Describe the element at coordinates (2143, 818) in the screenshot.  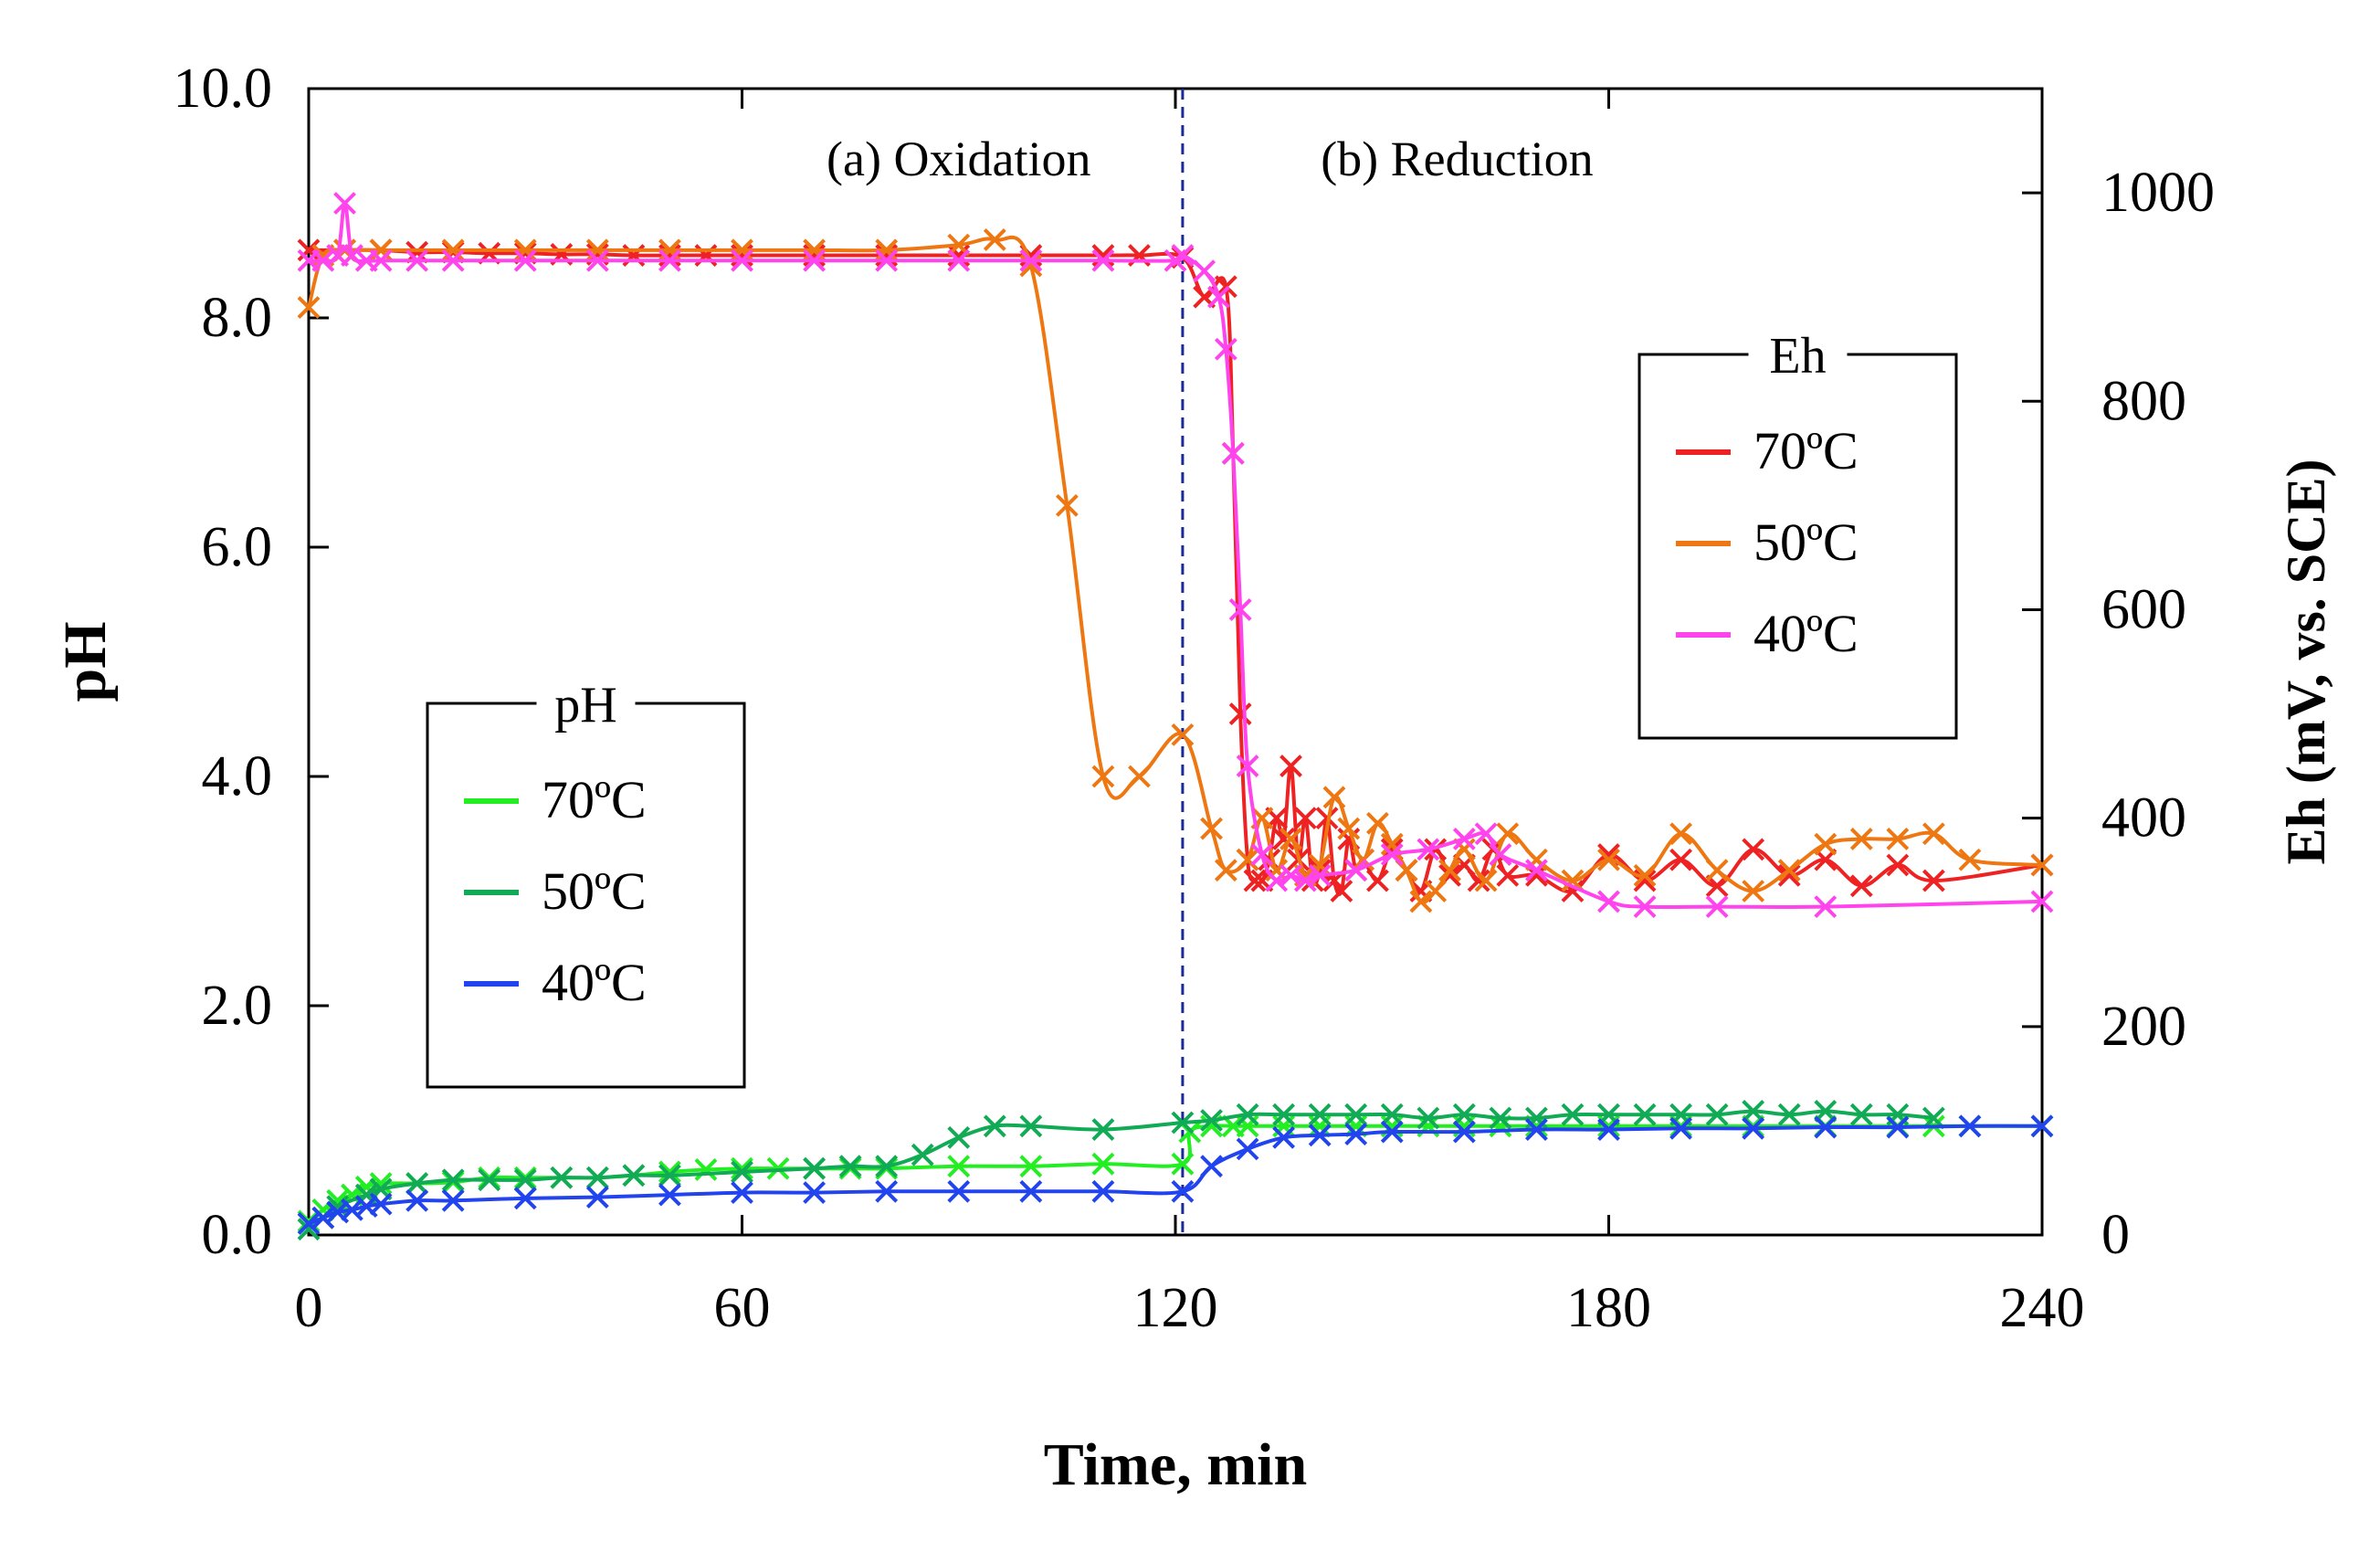
I see `y-right-tick-label: 400` at that location.